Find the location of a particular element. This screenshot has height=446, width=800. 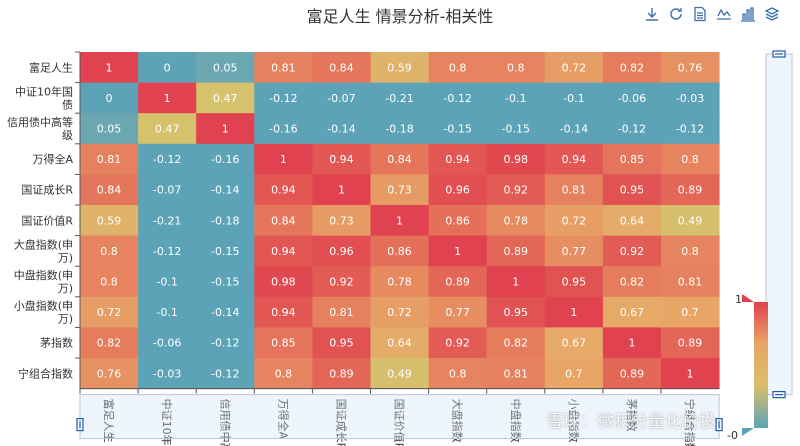

download-icon is located at coordinates (652, 14).